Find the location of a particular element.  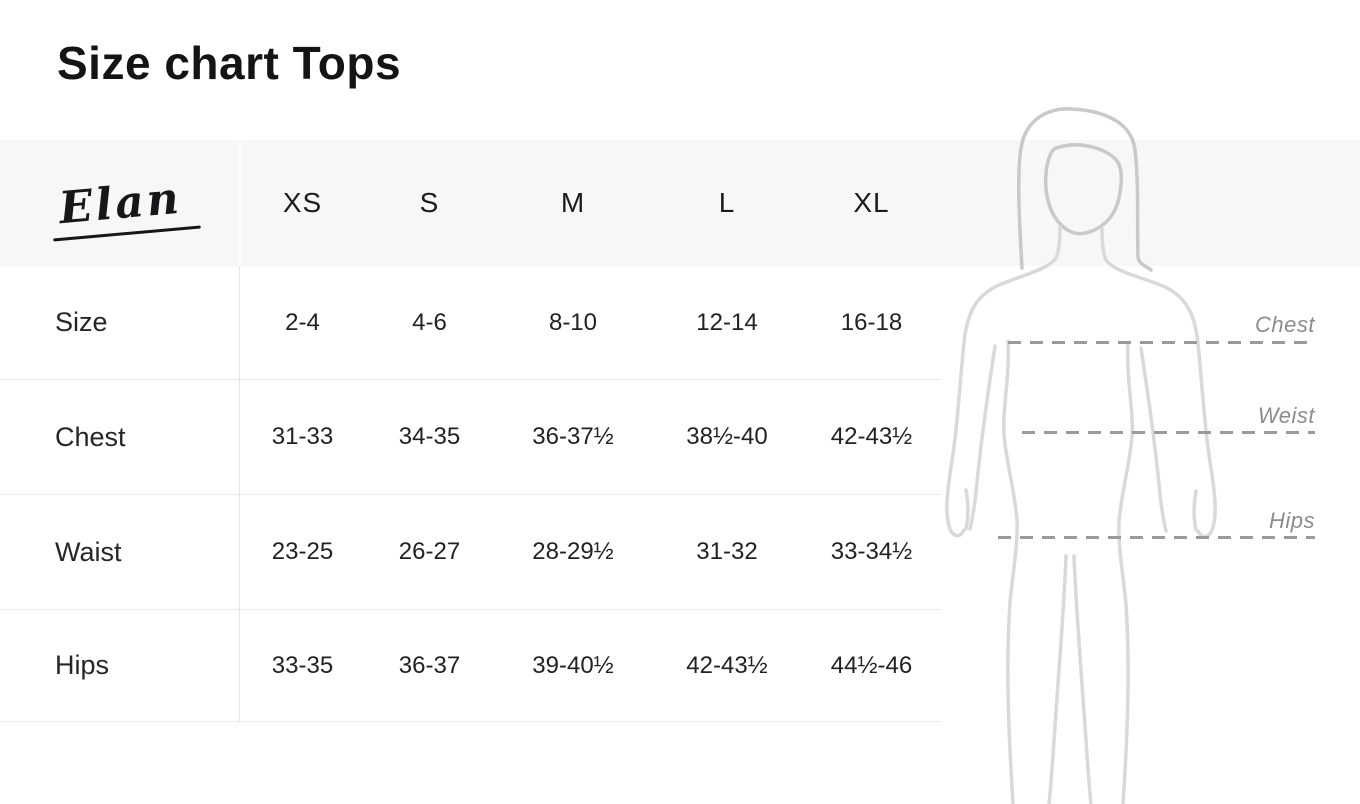

waist-measure-line is located at coordinates (1168, 432).